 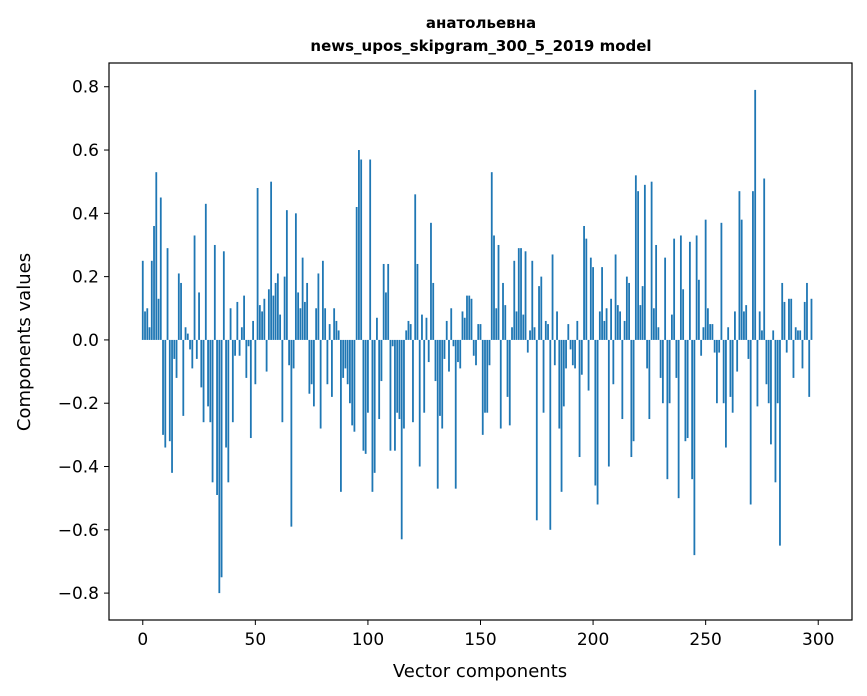 What do you see at coordinates (485, 635) in the screenshot?
I see `x-ticks-group: 0 50 100 150 200 250 300` at bounding box center [485, 635].